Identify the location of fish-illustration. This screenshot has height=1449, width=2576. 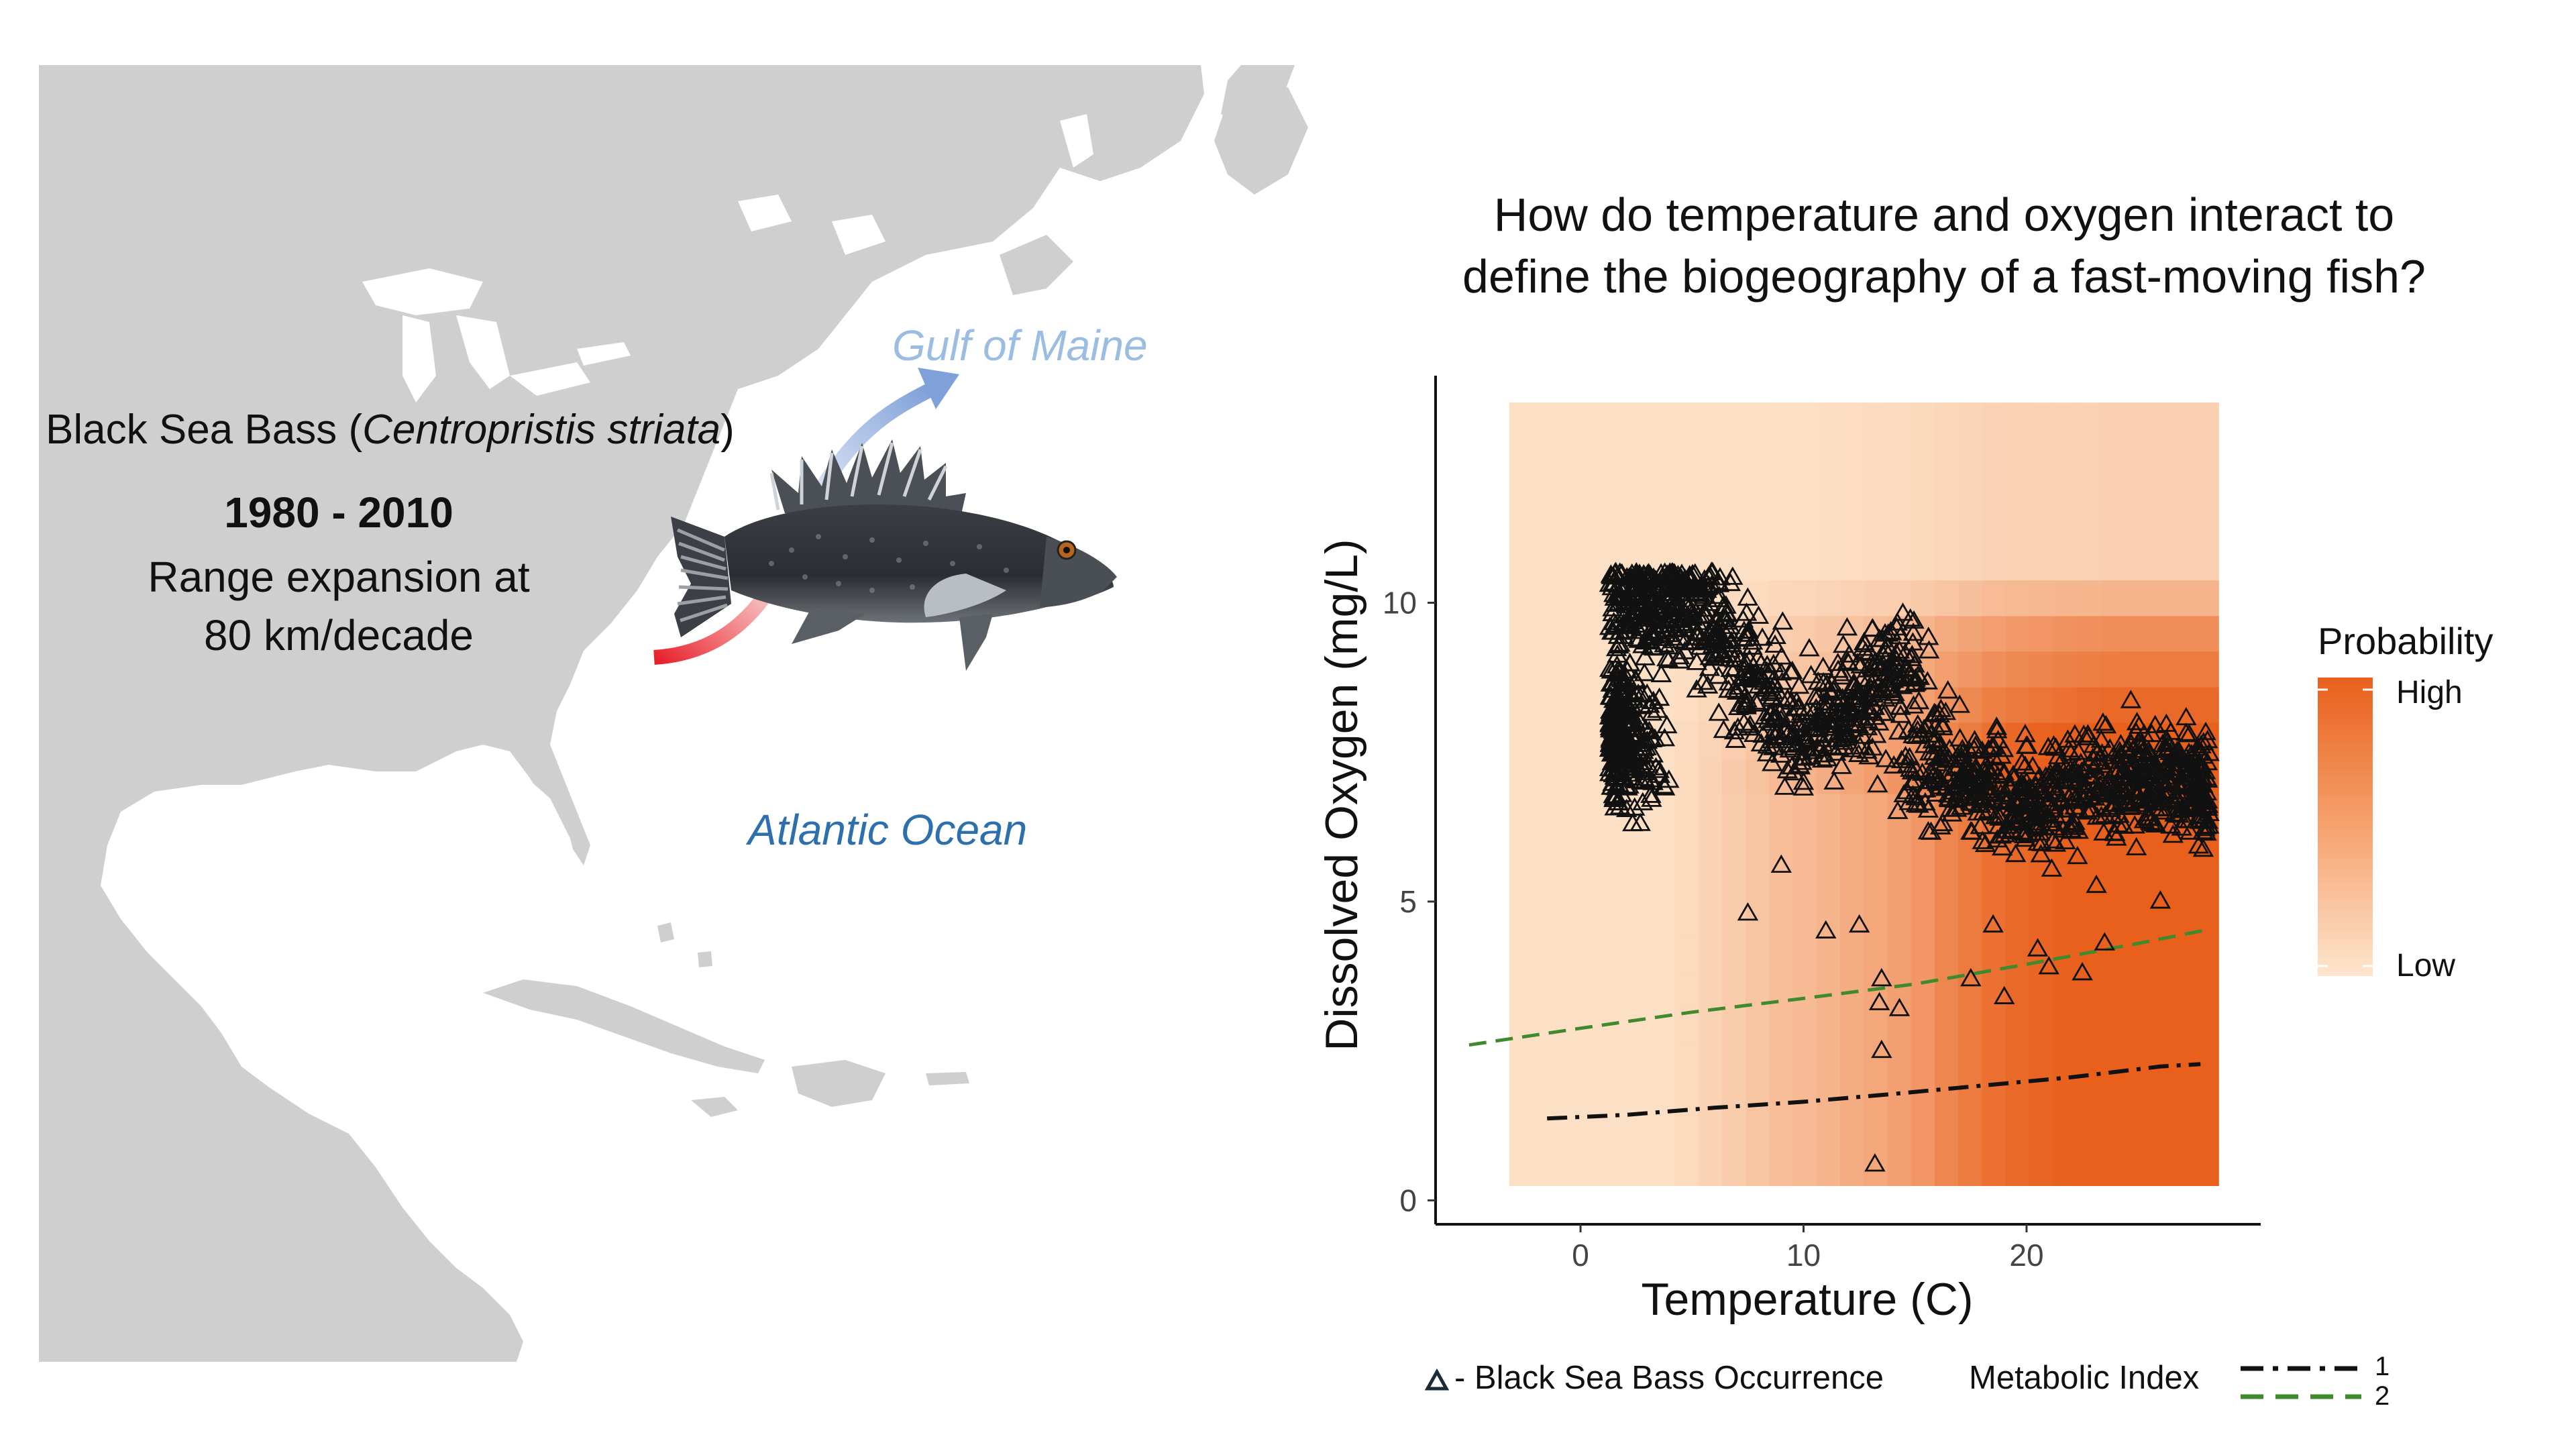
(894, 555).